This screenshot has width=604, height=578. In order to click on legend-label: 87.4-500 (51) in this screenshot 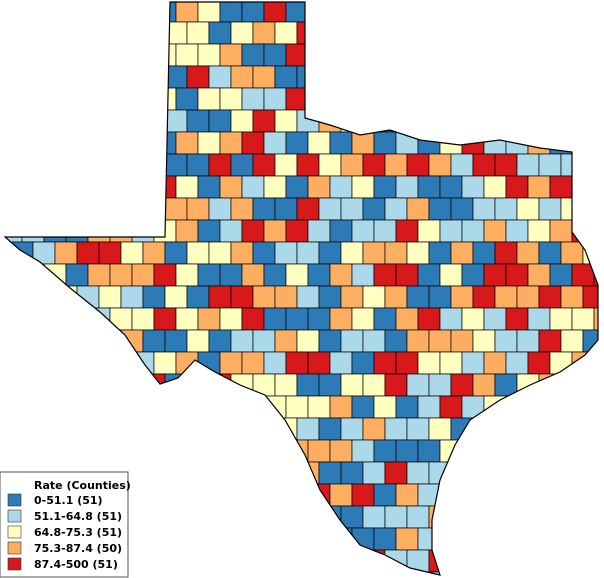, I will do `click(76, 564)`.